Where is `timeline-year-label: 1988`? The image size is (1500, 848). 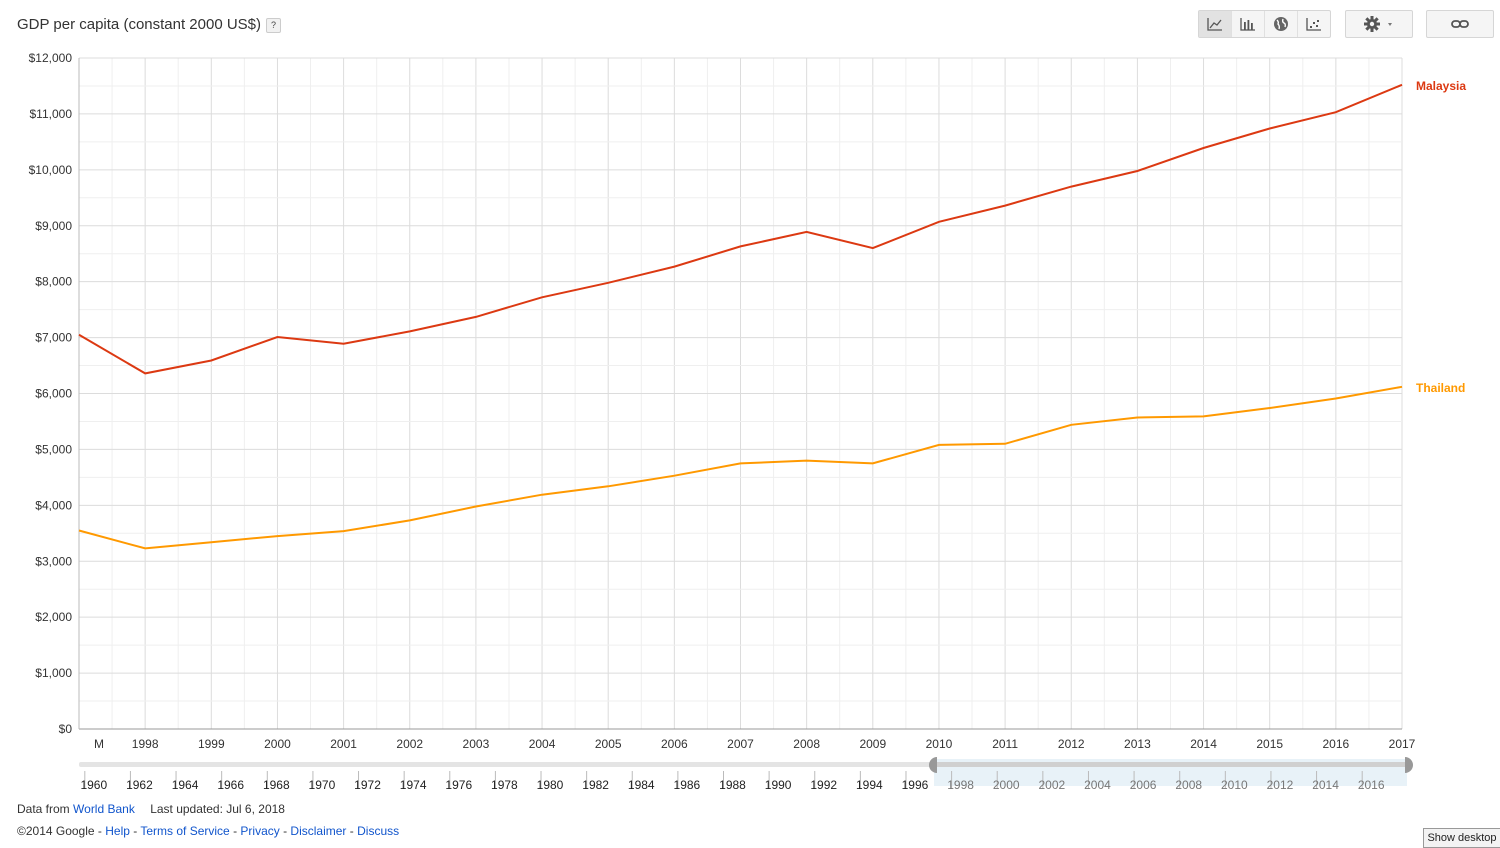
timeline-year-label: 1988 is located at coordinates (732, 785).